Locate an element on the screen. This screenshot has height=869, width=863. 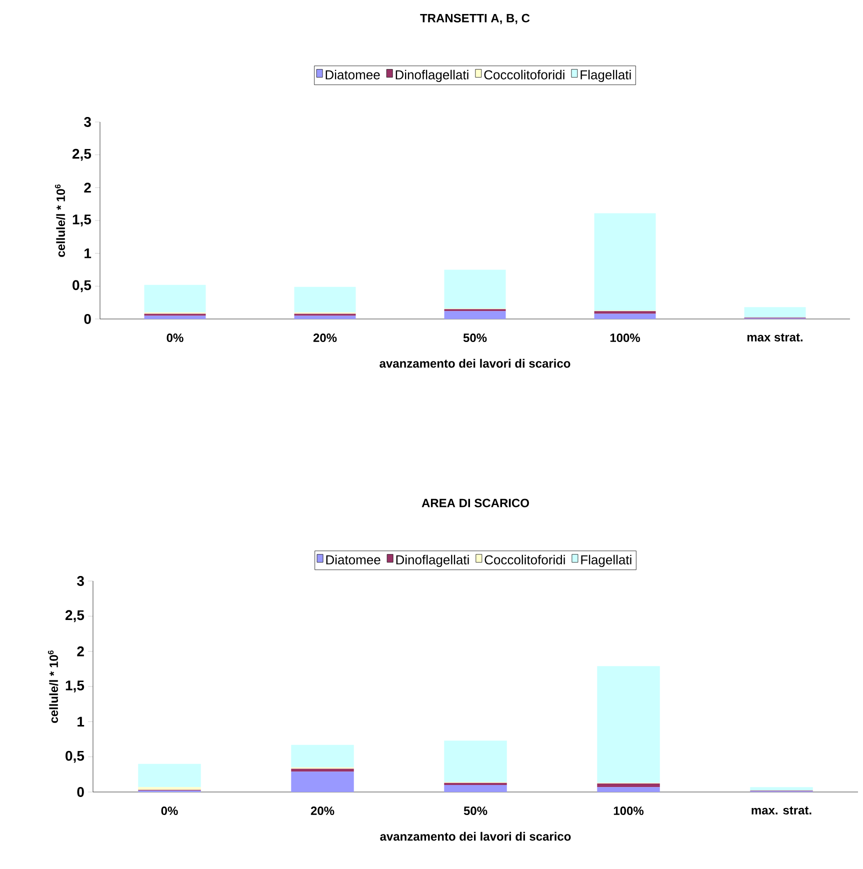
chart-title: TRANSETTI A, B, C is located at coordinates (475, 19).